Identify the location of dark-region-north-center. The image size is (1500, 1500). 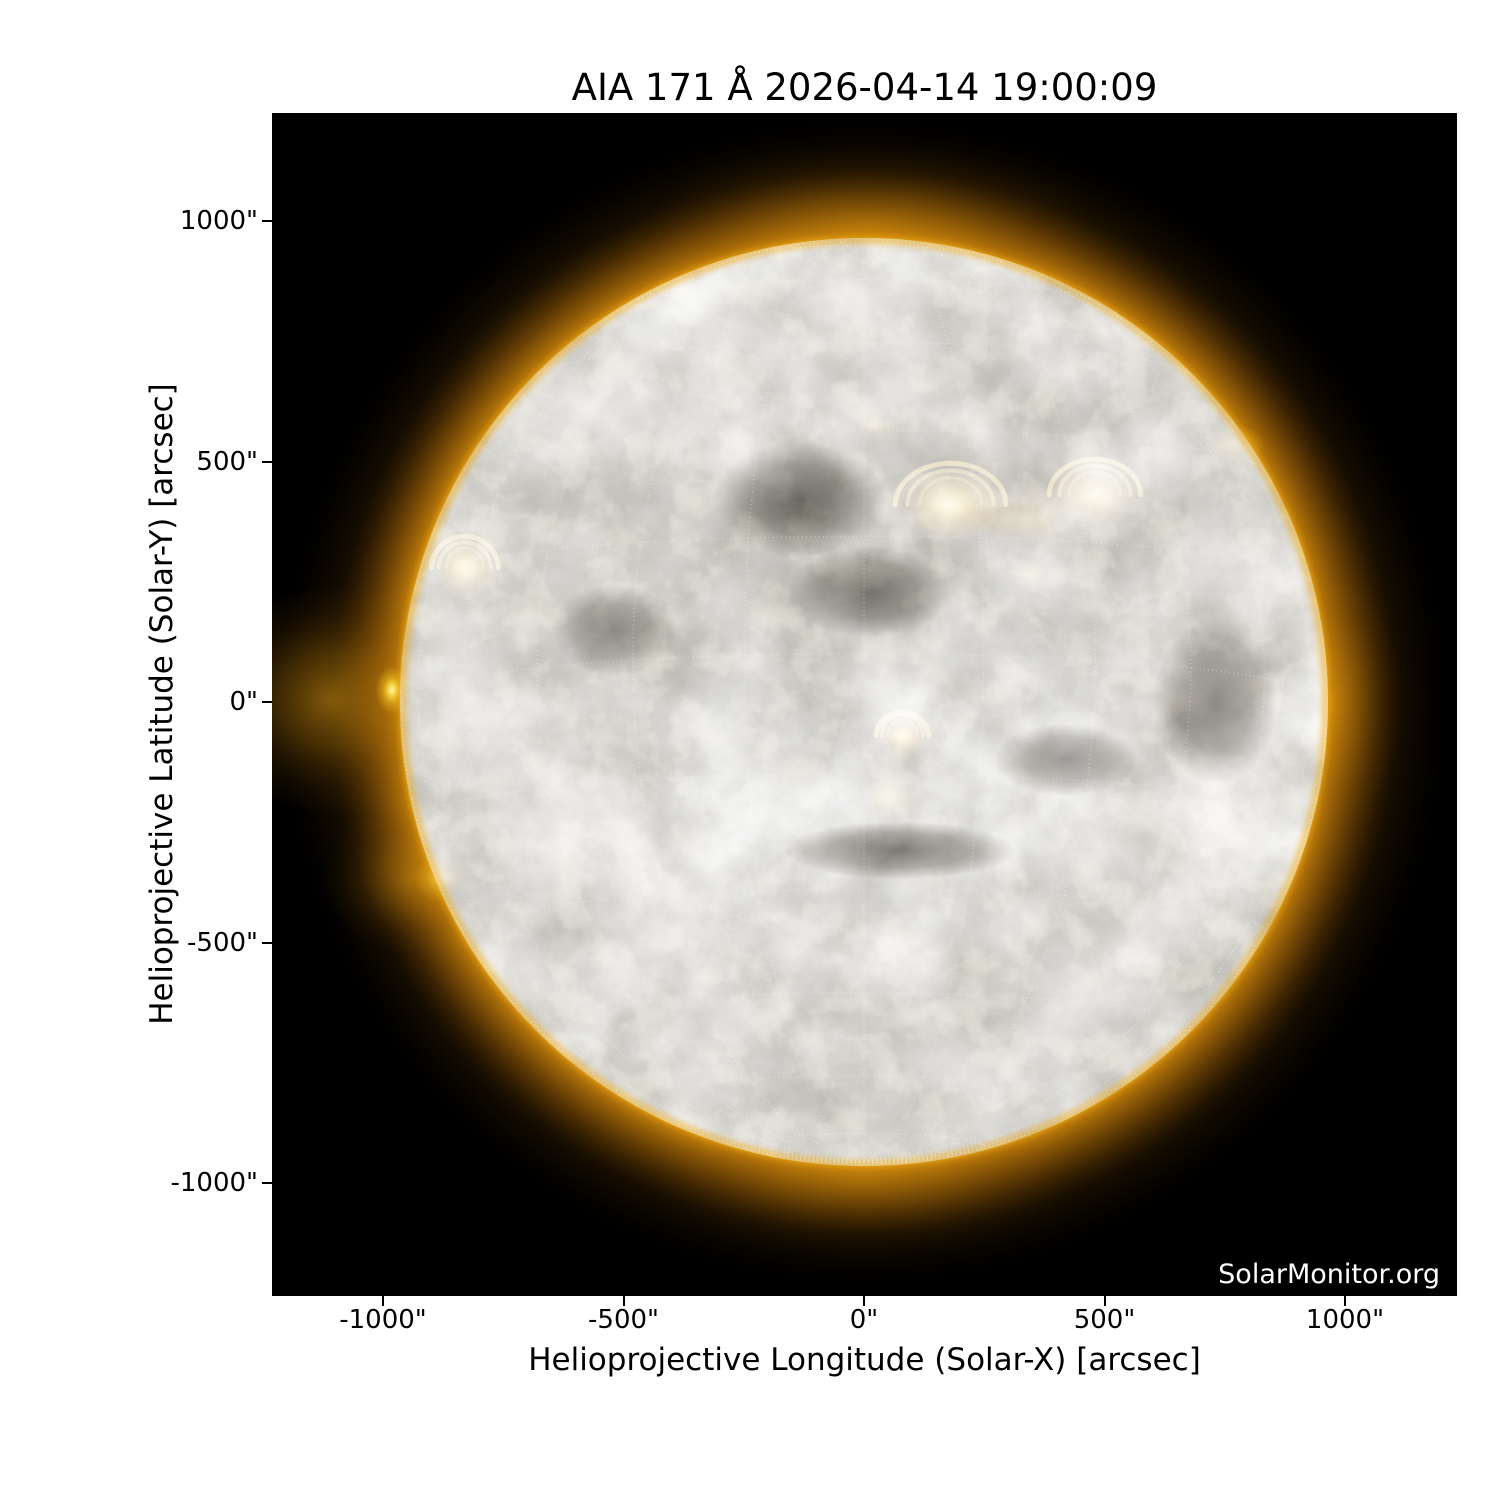
(800, 500).